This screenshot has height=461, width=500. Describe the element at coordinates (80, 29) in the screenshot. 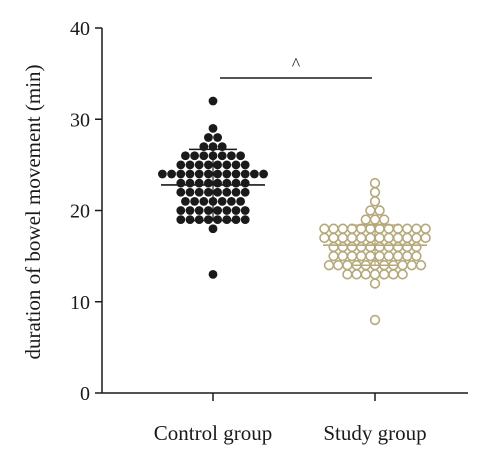

I see `y-tick-label: 40` at that location.